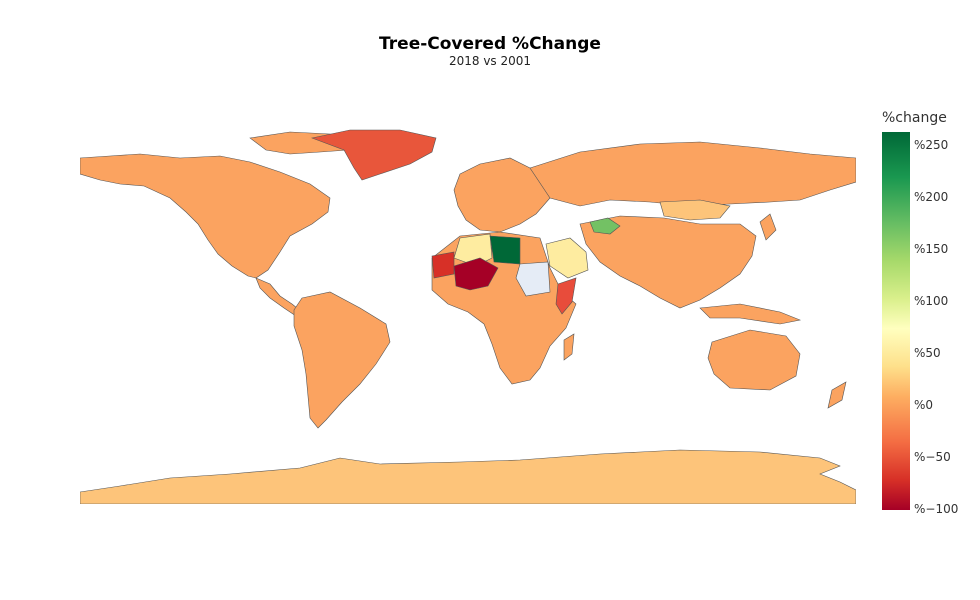  Describe the element at coordinates (931, 197) in the screenshot. I see `legend-tick-200: %200` at that location.